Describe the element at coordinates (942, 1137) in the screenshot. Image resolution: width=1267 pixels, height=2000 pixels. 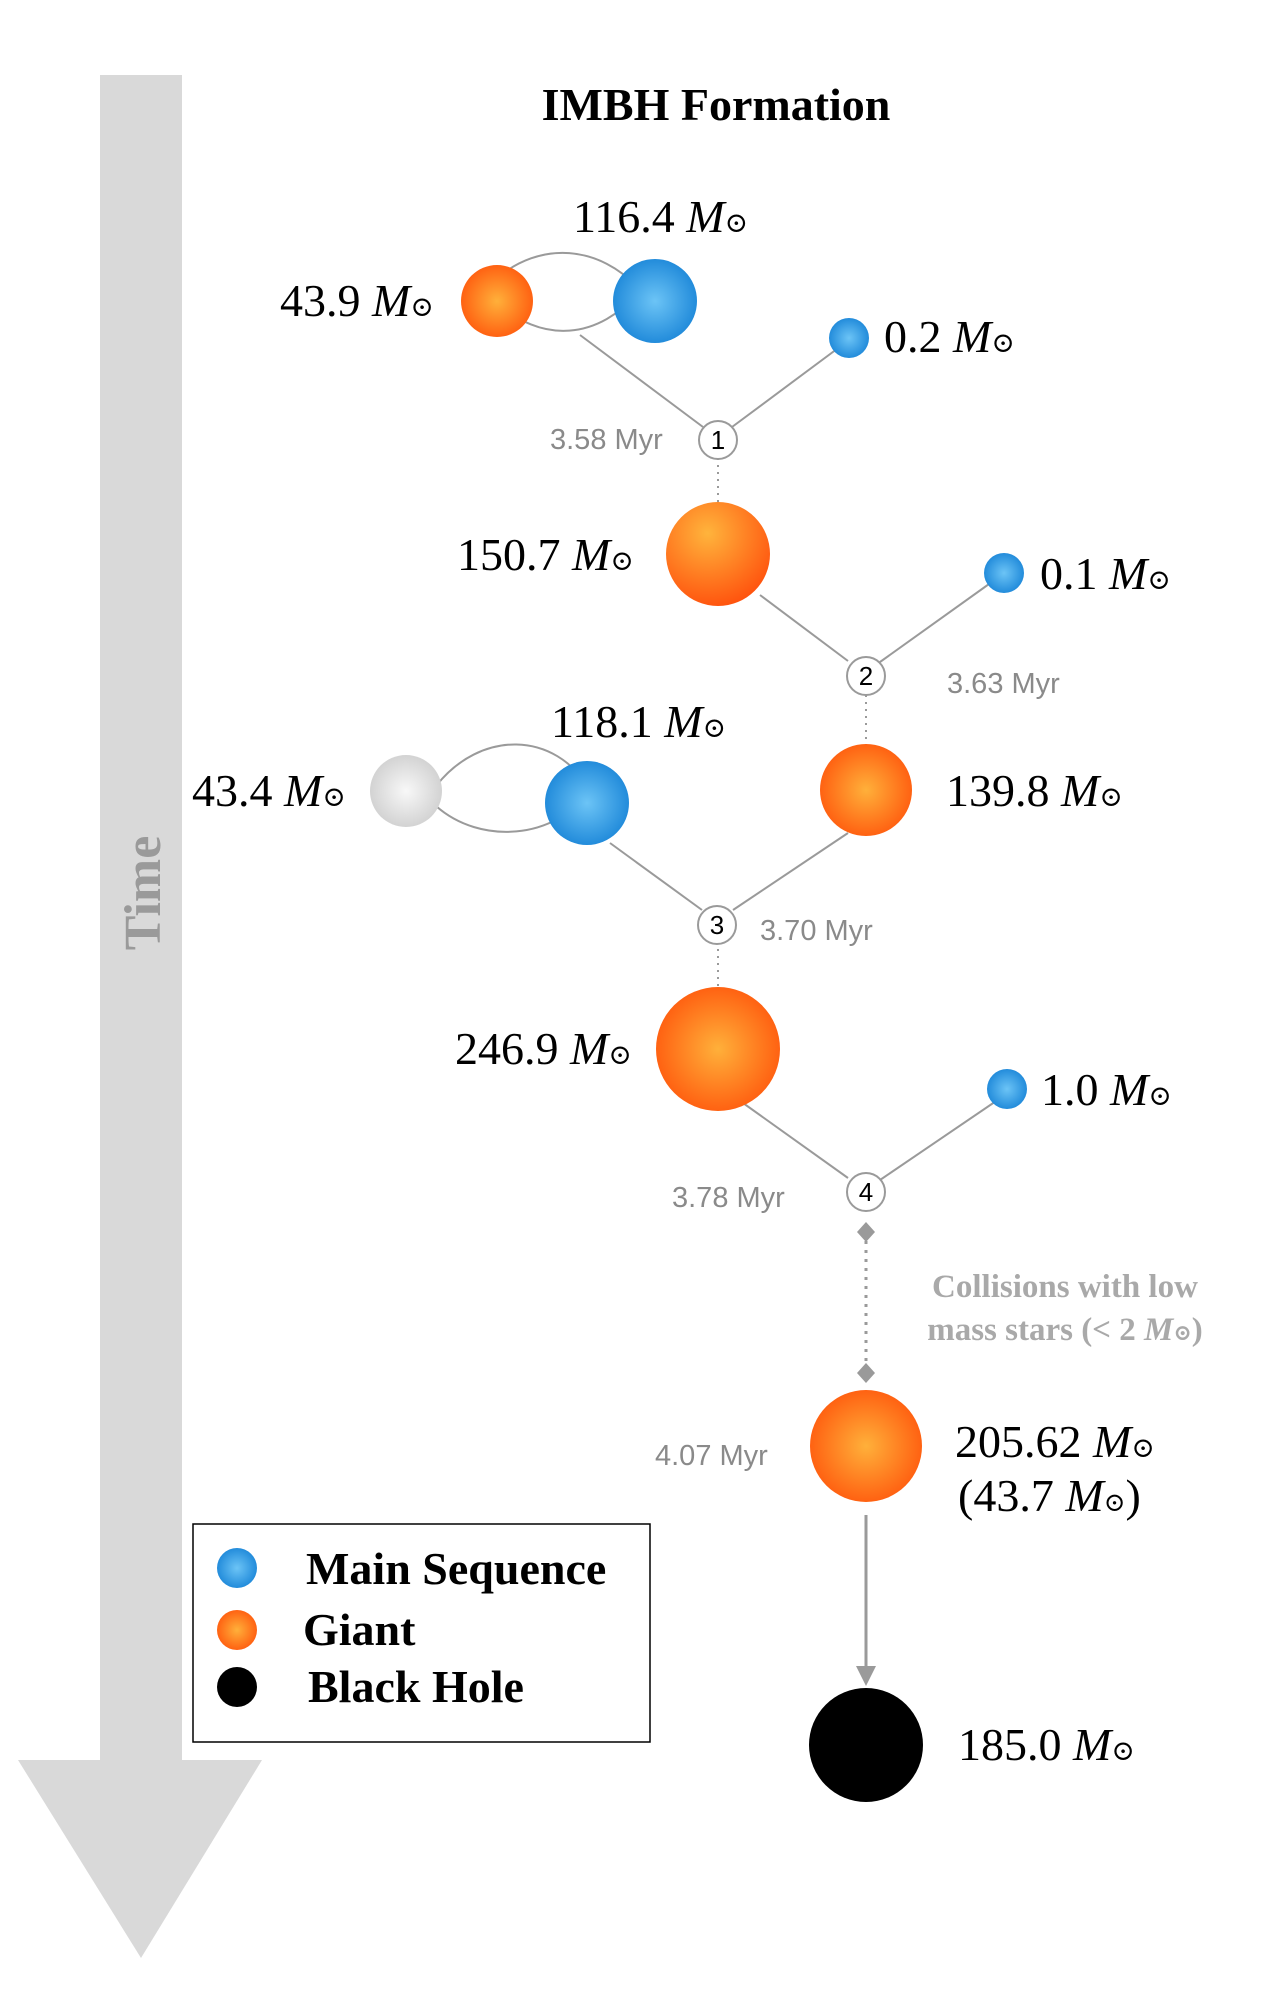
I see `edge-s4b-event4` at that location.